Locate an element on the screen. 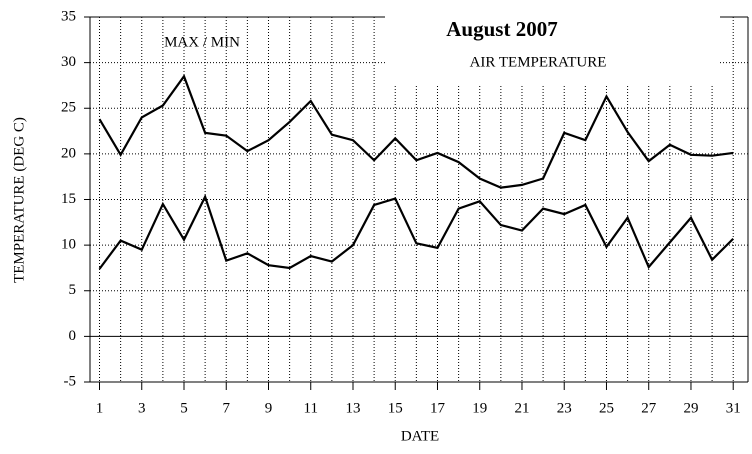 The width and height of the screenshot is (752, 454). y-tick-label: 35 is located at coordinates (68, 16).